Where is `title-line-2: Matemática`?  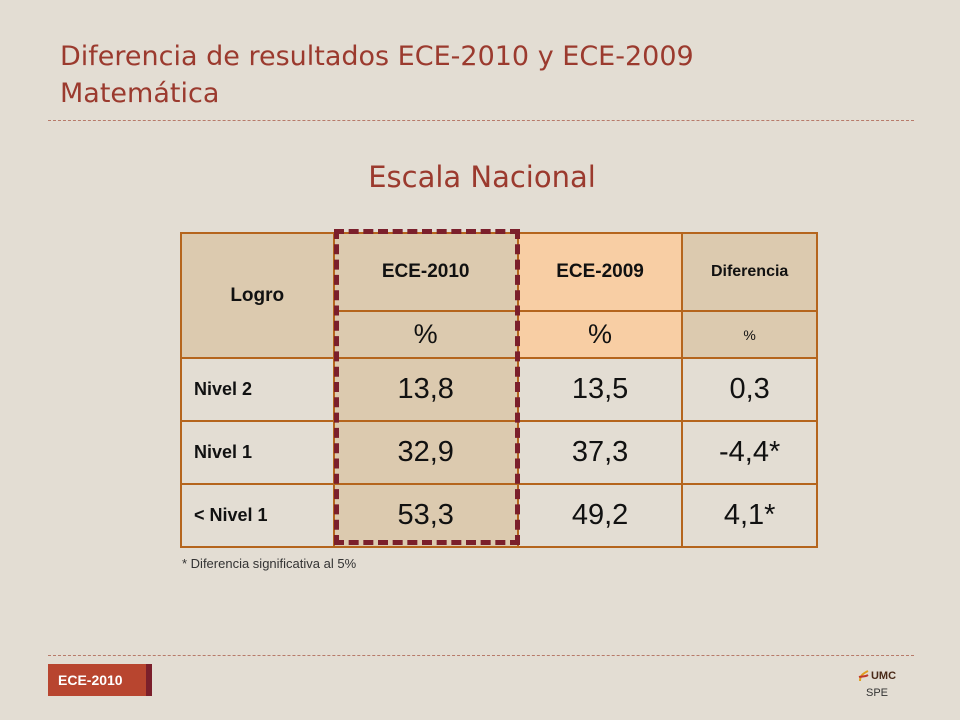
title-line-2: Matemática is located at coordinates (140, 93).